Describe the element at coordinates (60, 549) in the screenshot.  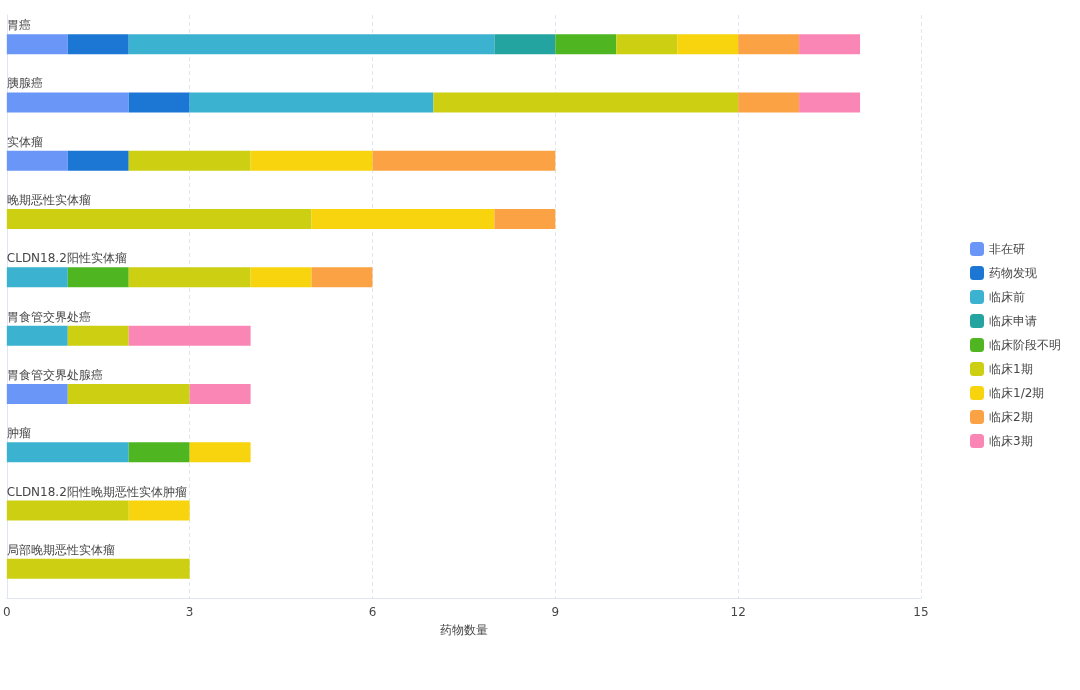
I see `y-tick-label: 局部晚期恶性实体瘤` at that location.